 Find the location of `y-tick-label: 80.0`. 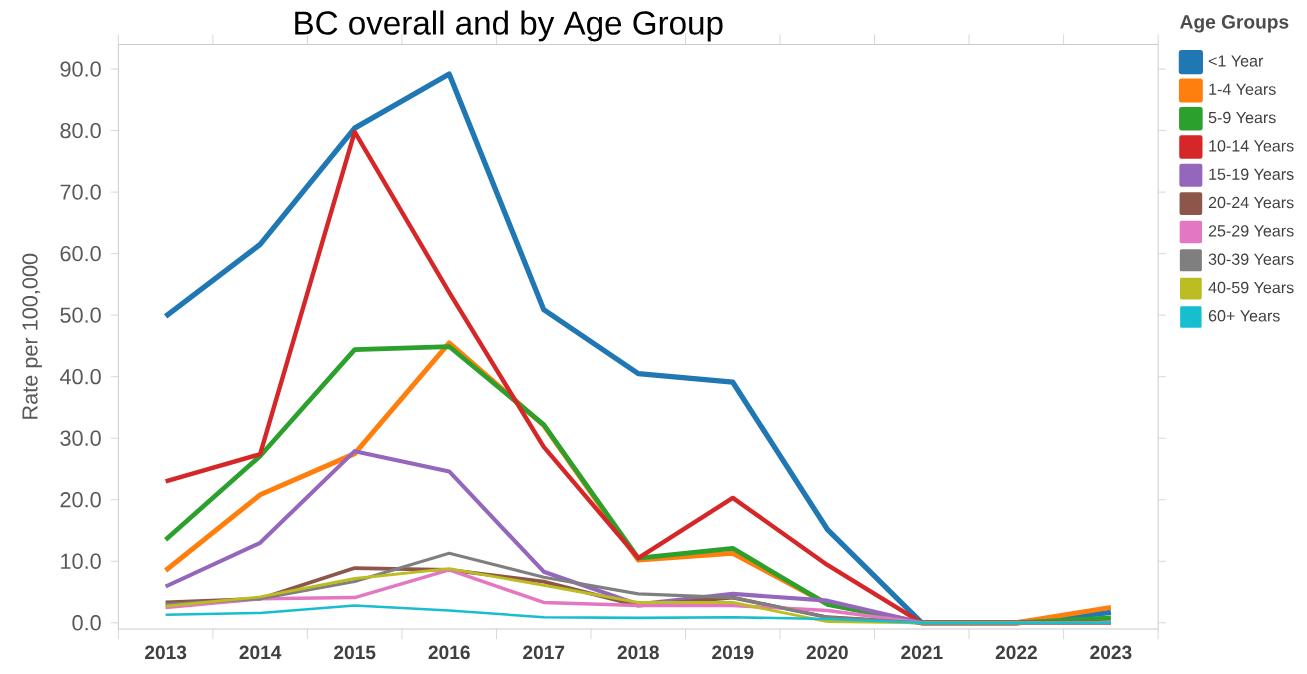

y-tick-label: 80.0 is located at coordinates (80, 130).